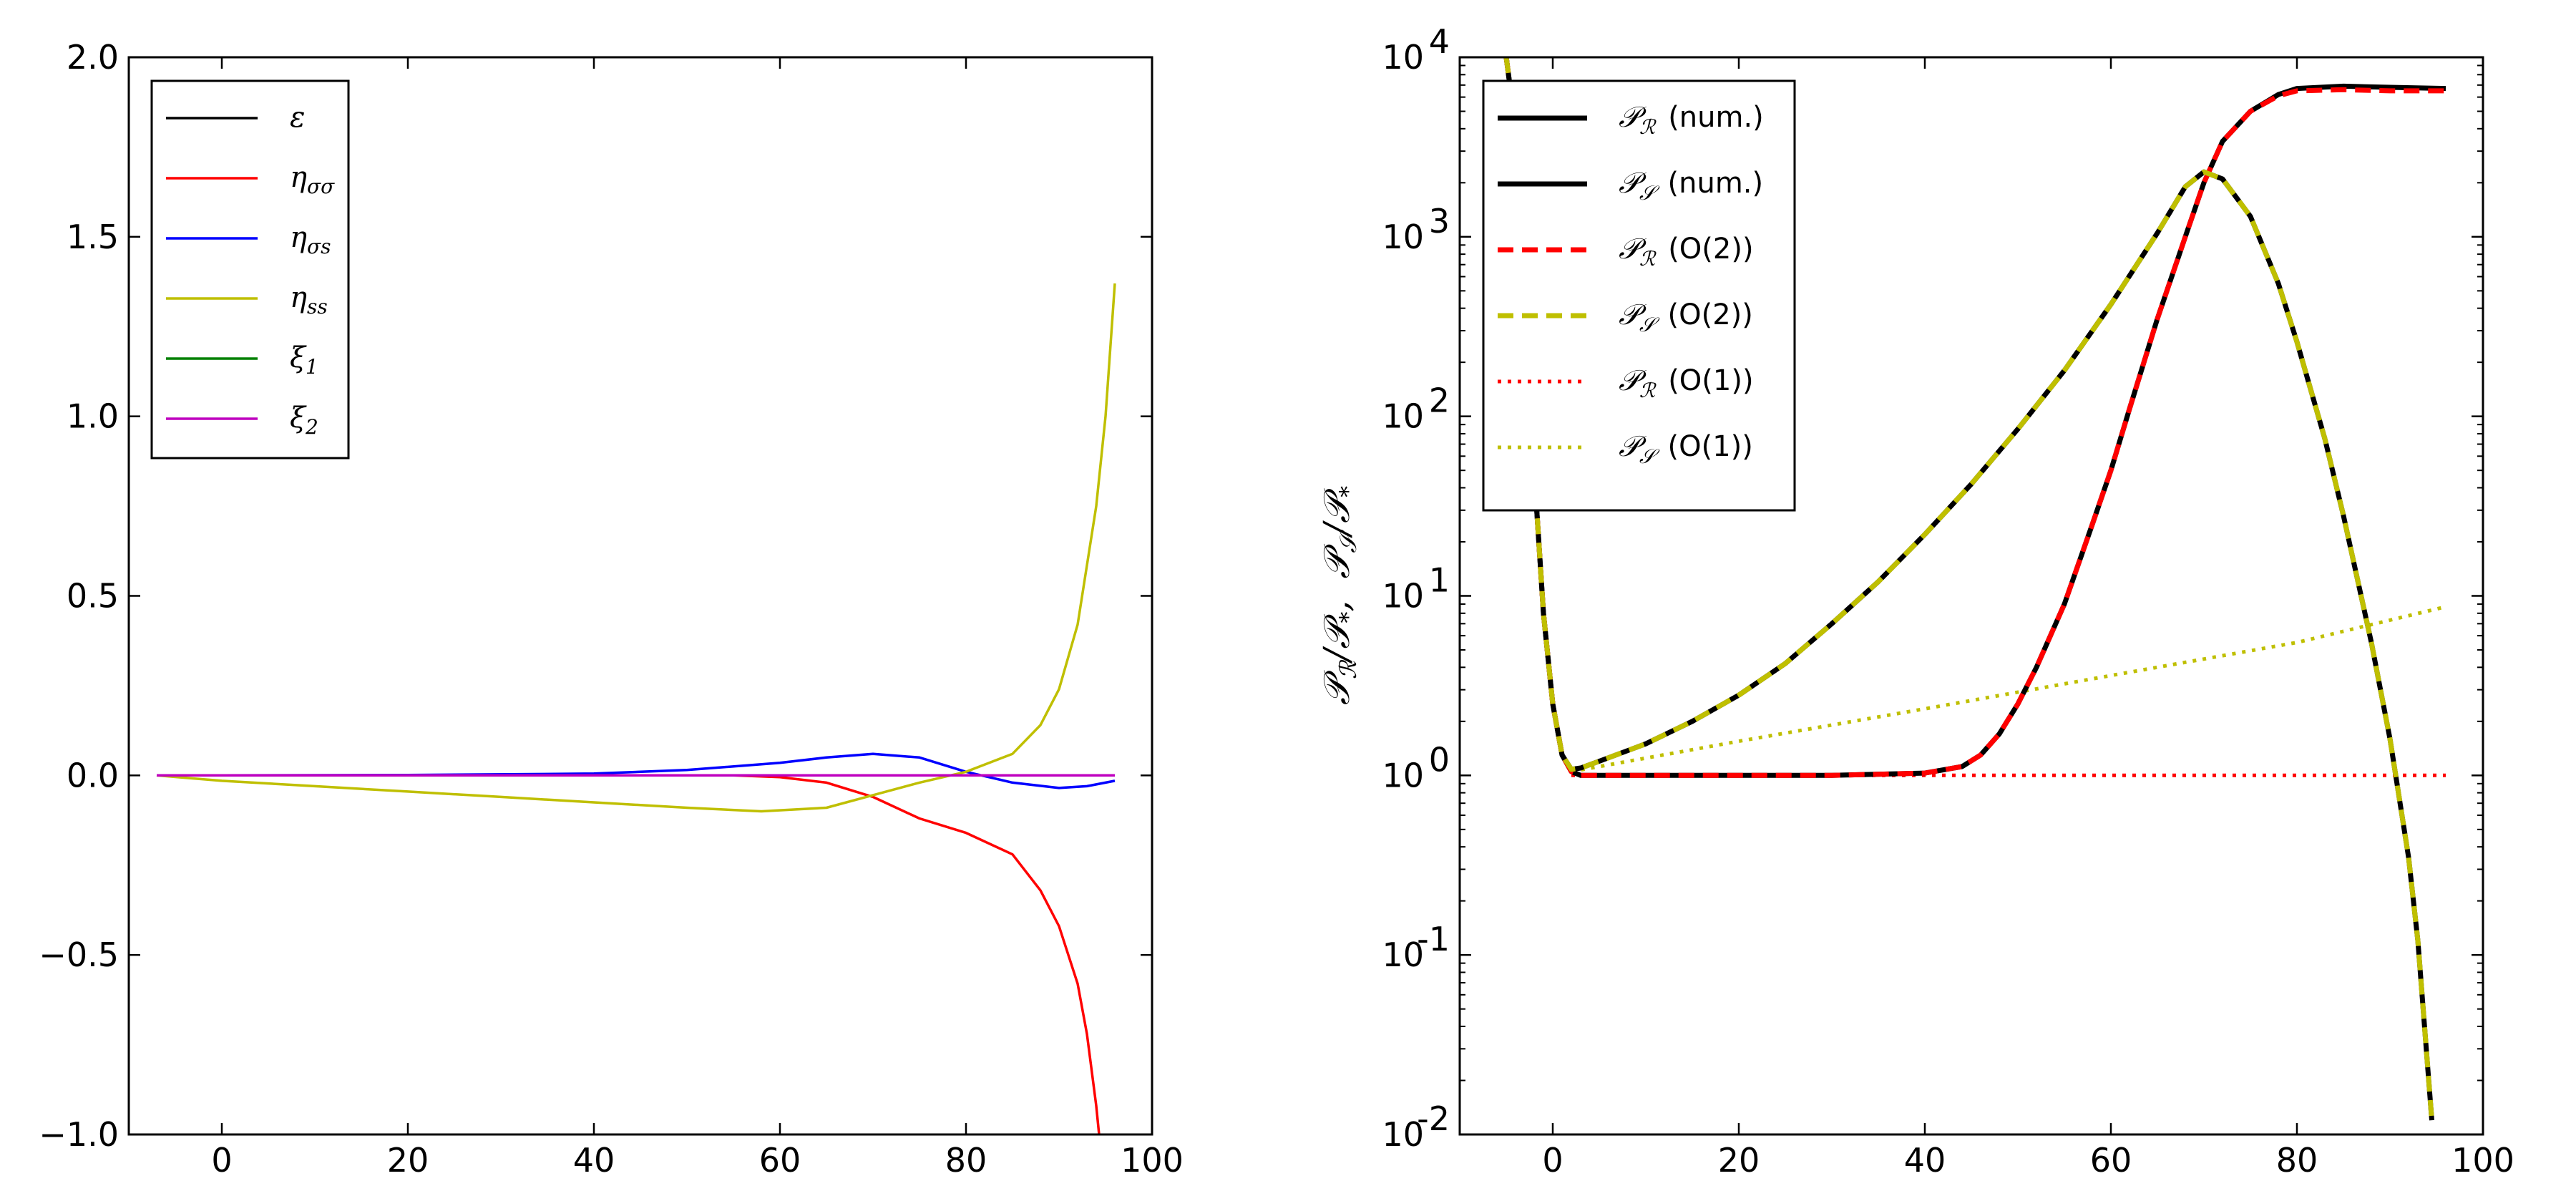 This screenshot has width=2576, height=1181. Describe the element at coordinates (321, 186) in the screenshot. I see `left-legend-subscript: σσ` at that location.